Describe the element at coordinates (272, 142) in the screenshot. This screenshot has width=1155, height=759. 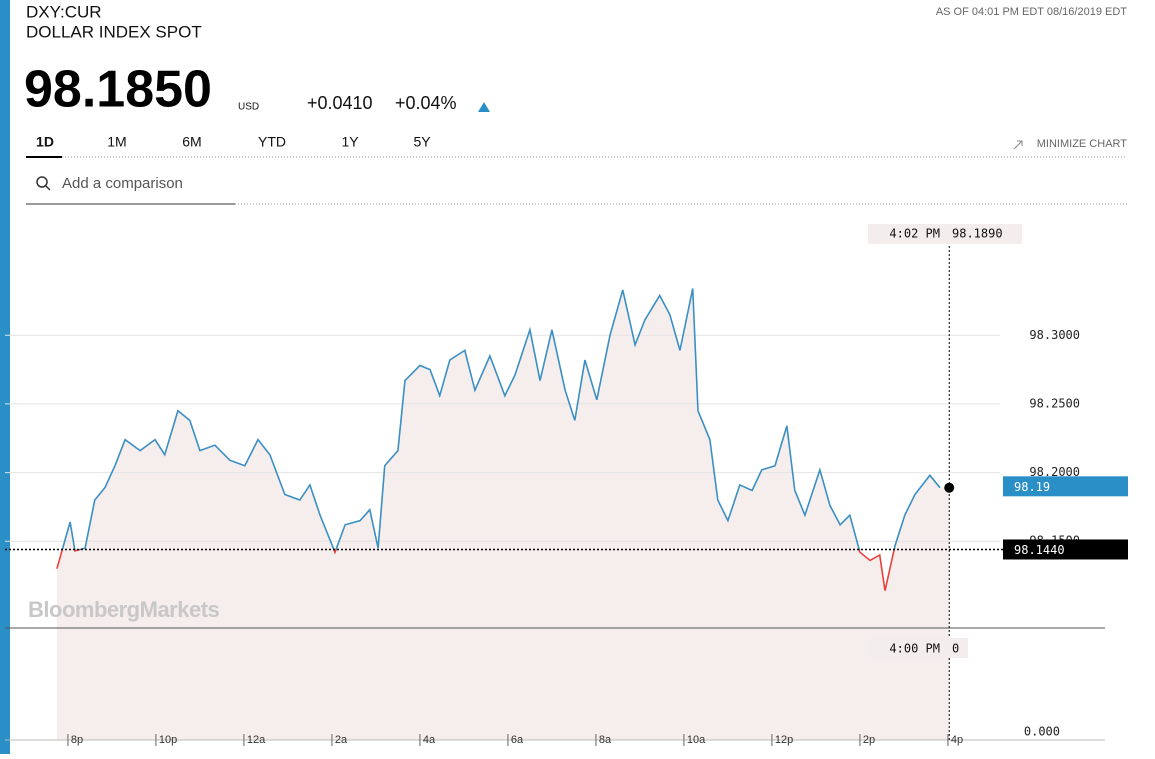
I see `range-tab: YTD` at that location.